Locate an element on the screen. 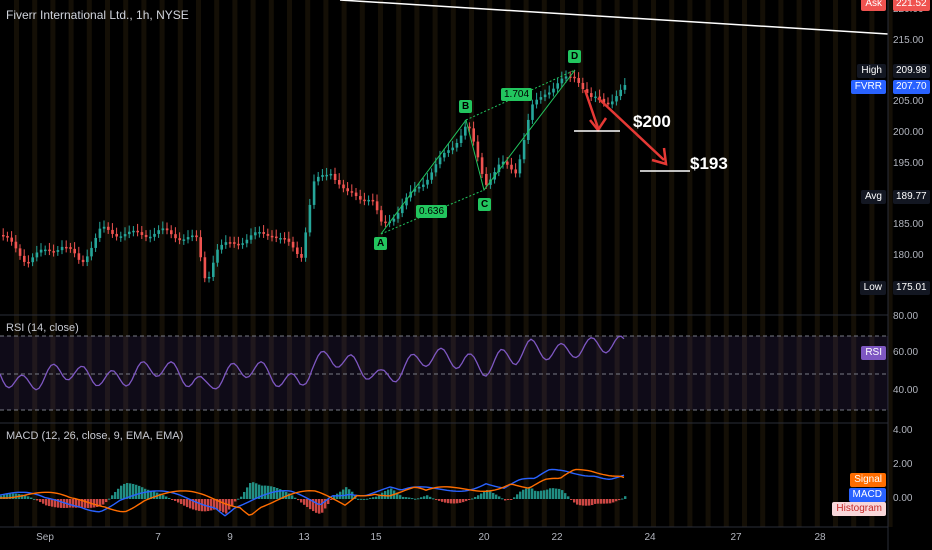  time-tick: Sep is located at coordinates (45, 537).